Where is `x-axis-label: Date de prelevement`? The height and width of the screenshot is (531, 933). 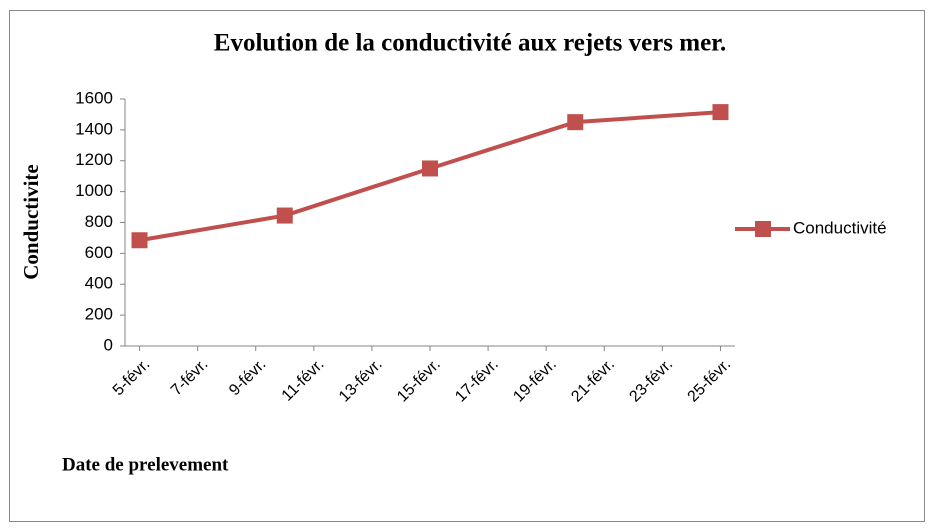
x-axis-label: Date de prelevement is located at coordinates (145, 464).